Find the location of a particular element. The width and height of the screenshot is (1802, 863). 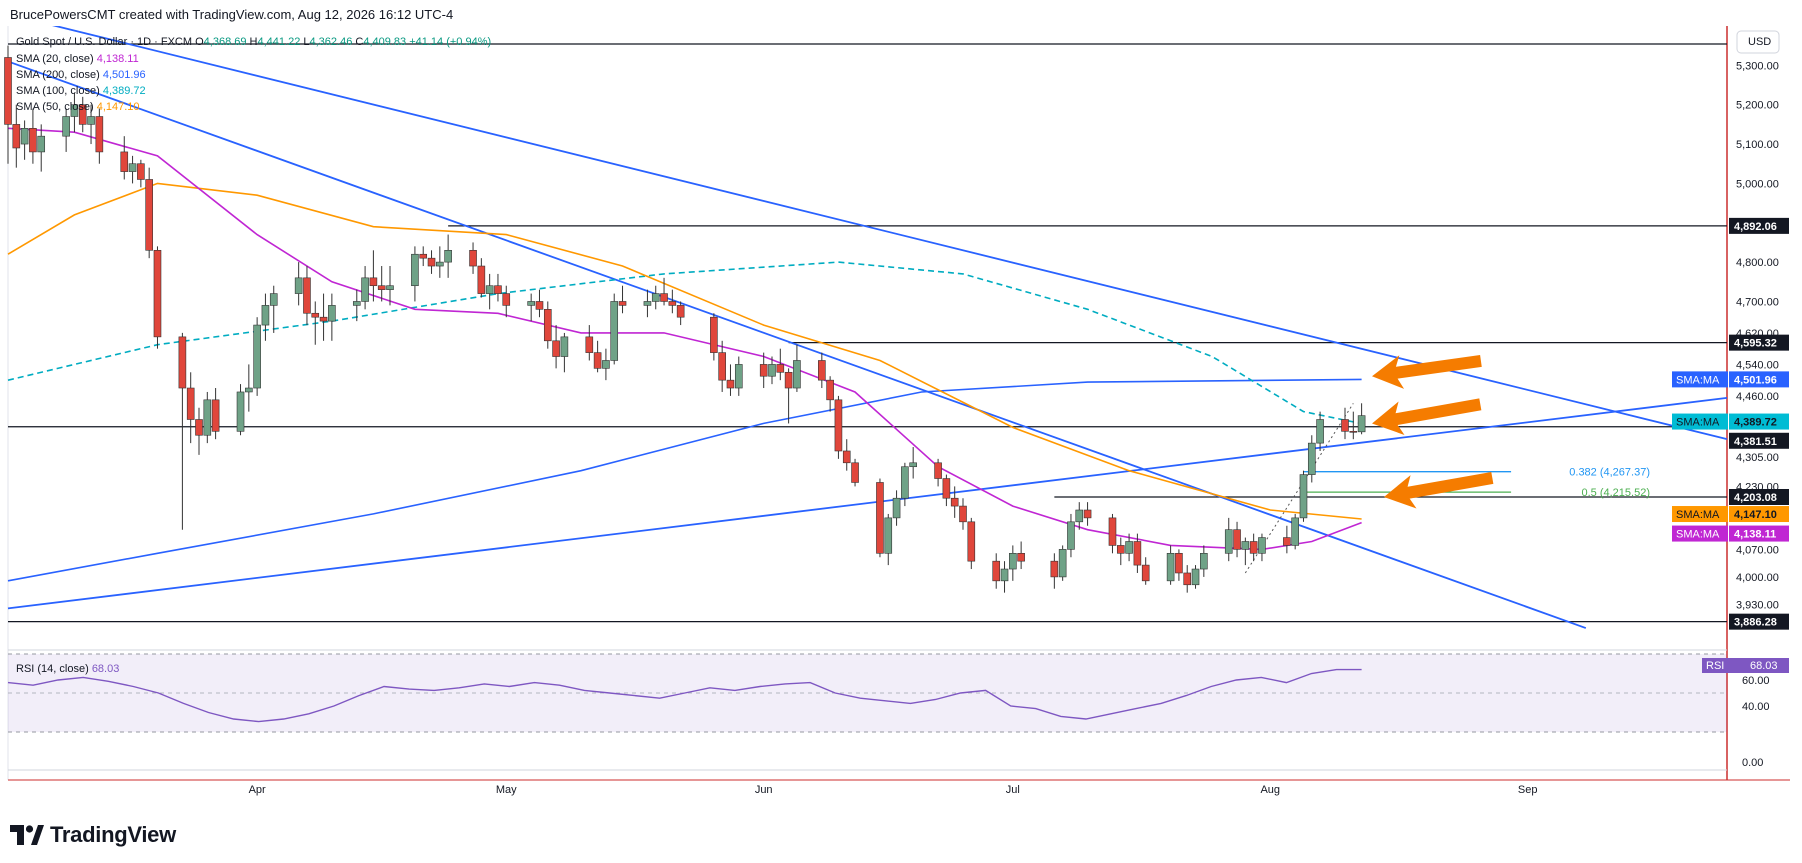

price-tick: 4,800.00 is located at coordinates (1757, 263).